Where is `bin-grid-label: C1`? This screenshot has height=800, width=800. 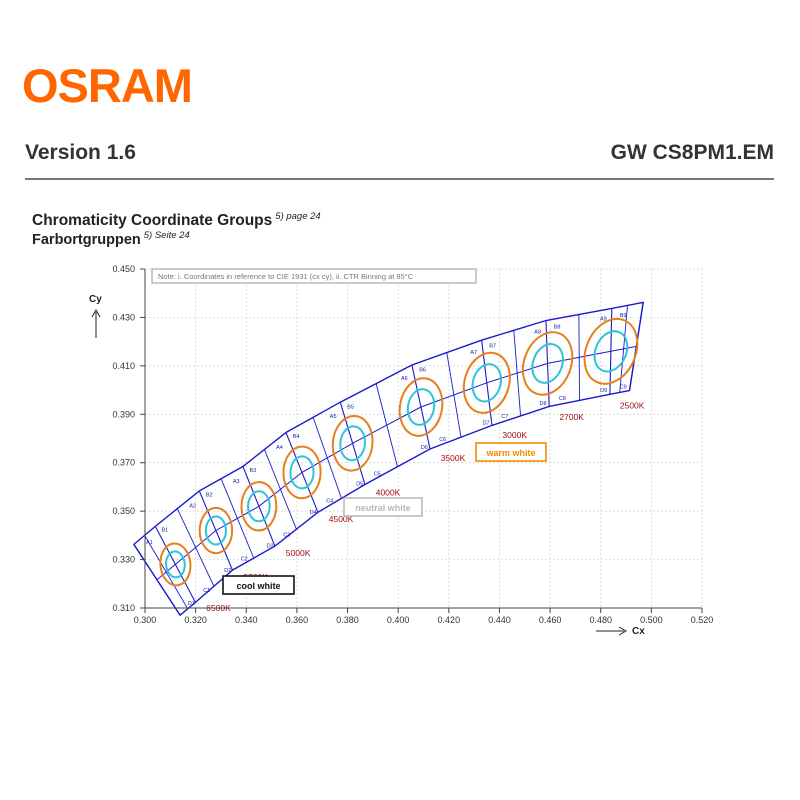 bin-grid-label: C1 is located at coordinates (206, 591).